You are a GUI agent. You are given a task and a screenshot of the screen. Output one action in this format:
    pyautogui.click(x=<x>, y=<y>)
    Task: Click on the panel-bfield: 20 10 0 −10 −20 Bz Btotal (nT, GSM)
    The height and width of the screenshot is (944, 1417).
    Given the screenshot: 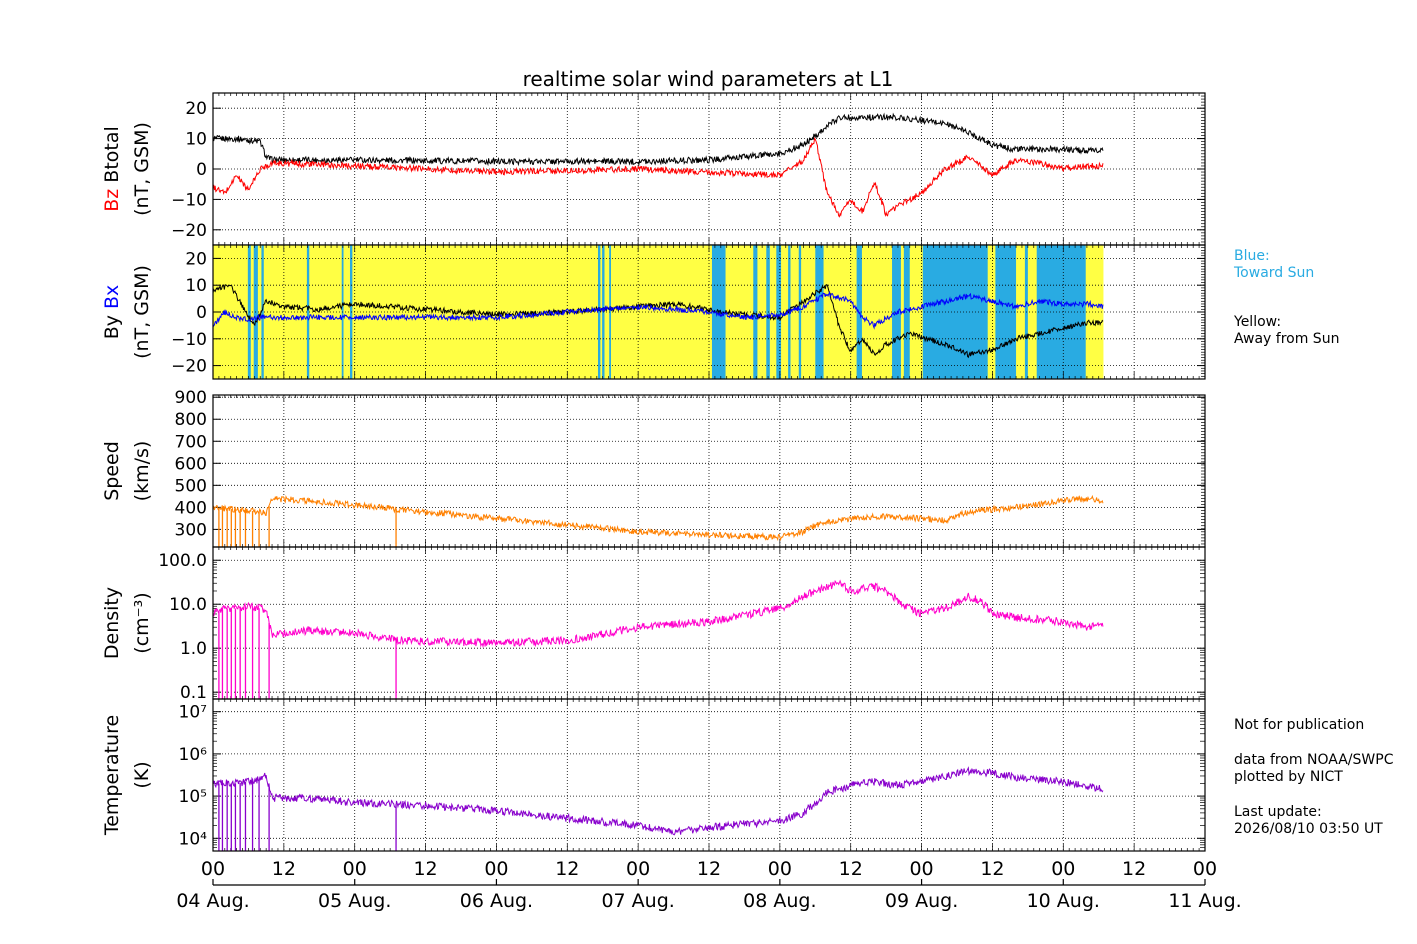 What is the action you would take?
    pyautogui.click(x=653, y=169)
    